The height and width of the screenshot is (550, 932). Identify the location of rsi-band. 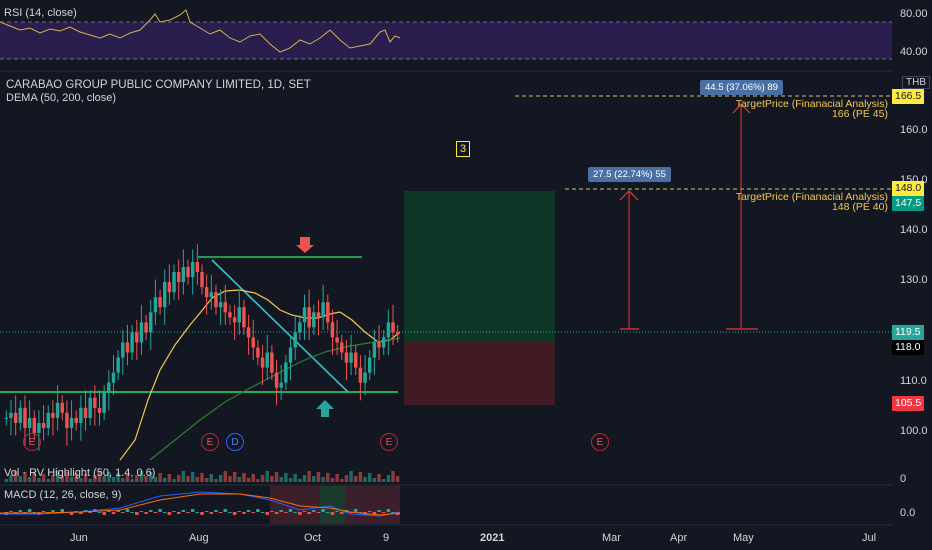
(446, 40).